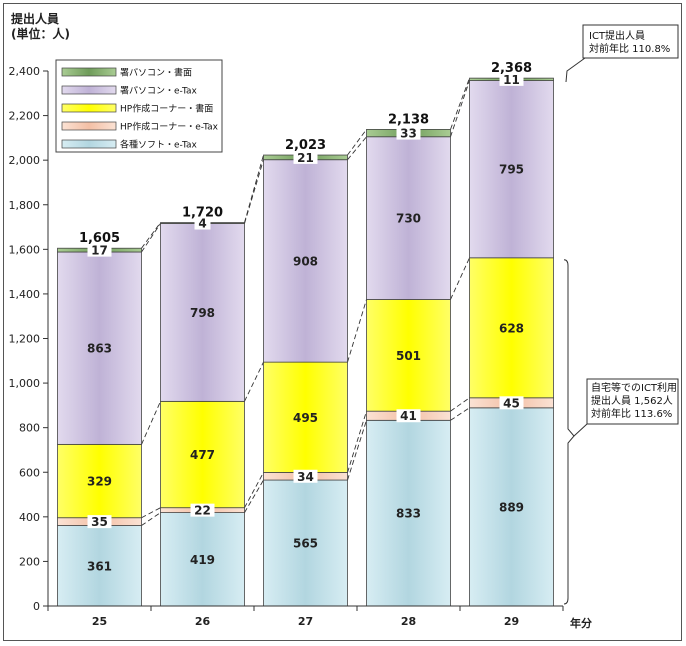 The image size is (686, 646). I want to click on ict-callout-text: 対前年比 110.8%, so click(629, 48).